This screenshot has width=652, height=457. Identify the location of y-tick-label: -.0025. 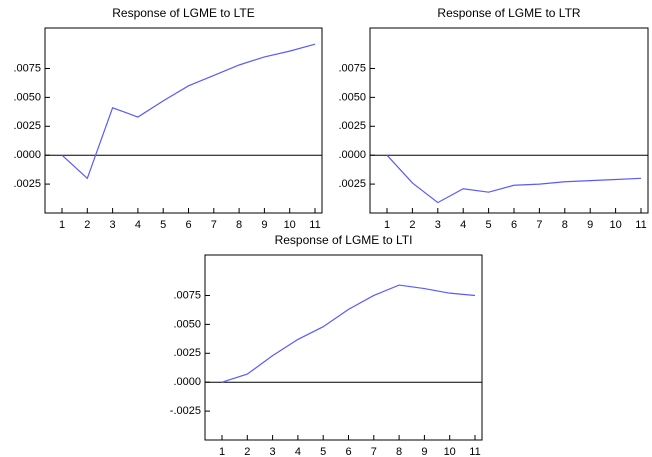
(185, 411).